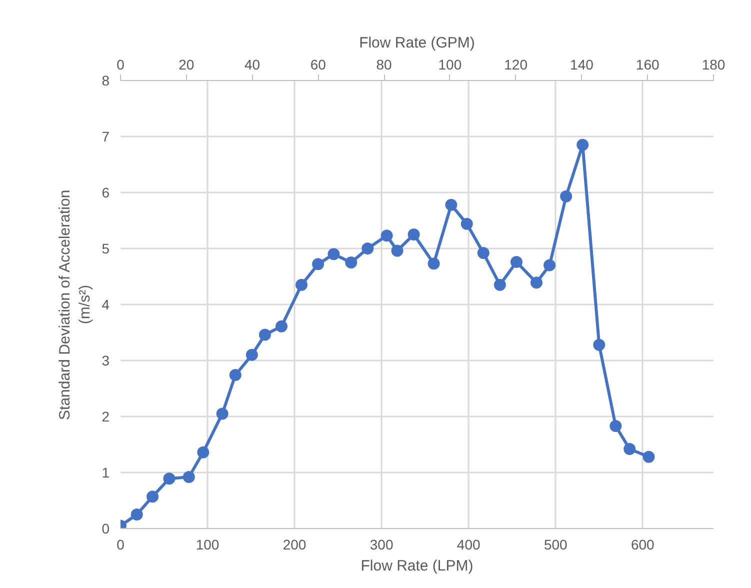 Image resolution: width=751 pixels, height=588 pixels. What do you see at coordinates (252, 64) in the screenshot?
I see `x2-tick-label: 40` at bounding box center [252, 64].